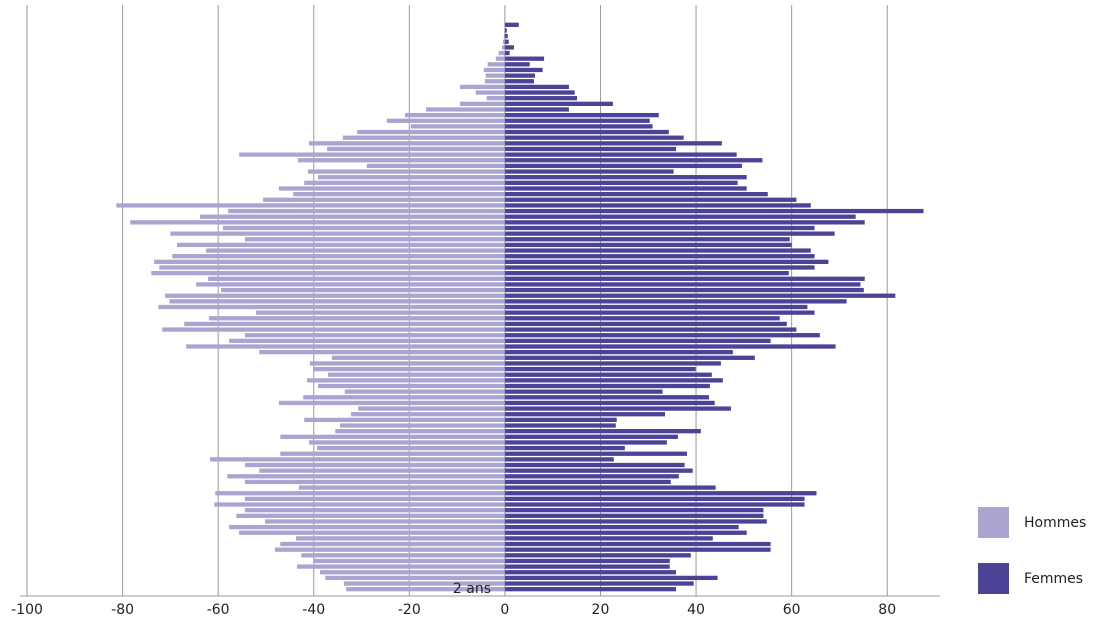  Describe the element at coordinates (218, 610) in the screenshot. I see `x-tick-label: -60` at that location.